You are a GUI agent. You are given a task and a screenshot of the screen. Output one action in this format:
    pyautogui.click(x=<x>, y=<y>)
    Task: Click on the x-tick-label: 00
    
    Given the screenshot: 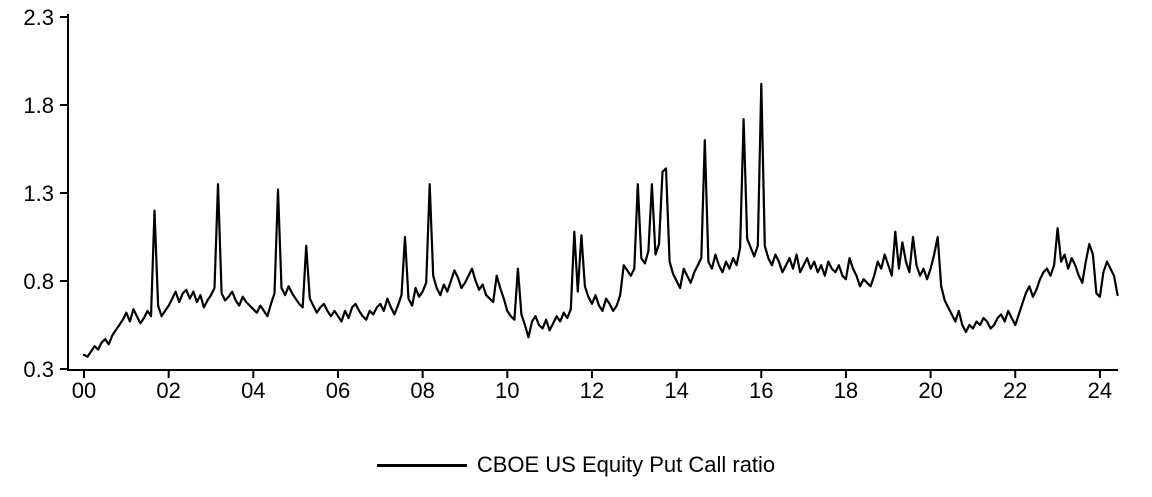 What is the action you would take?
    pyautogui.click(x=84, y=390)
    